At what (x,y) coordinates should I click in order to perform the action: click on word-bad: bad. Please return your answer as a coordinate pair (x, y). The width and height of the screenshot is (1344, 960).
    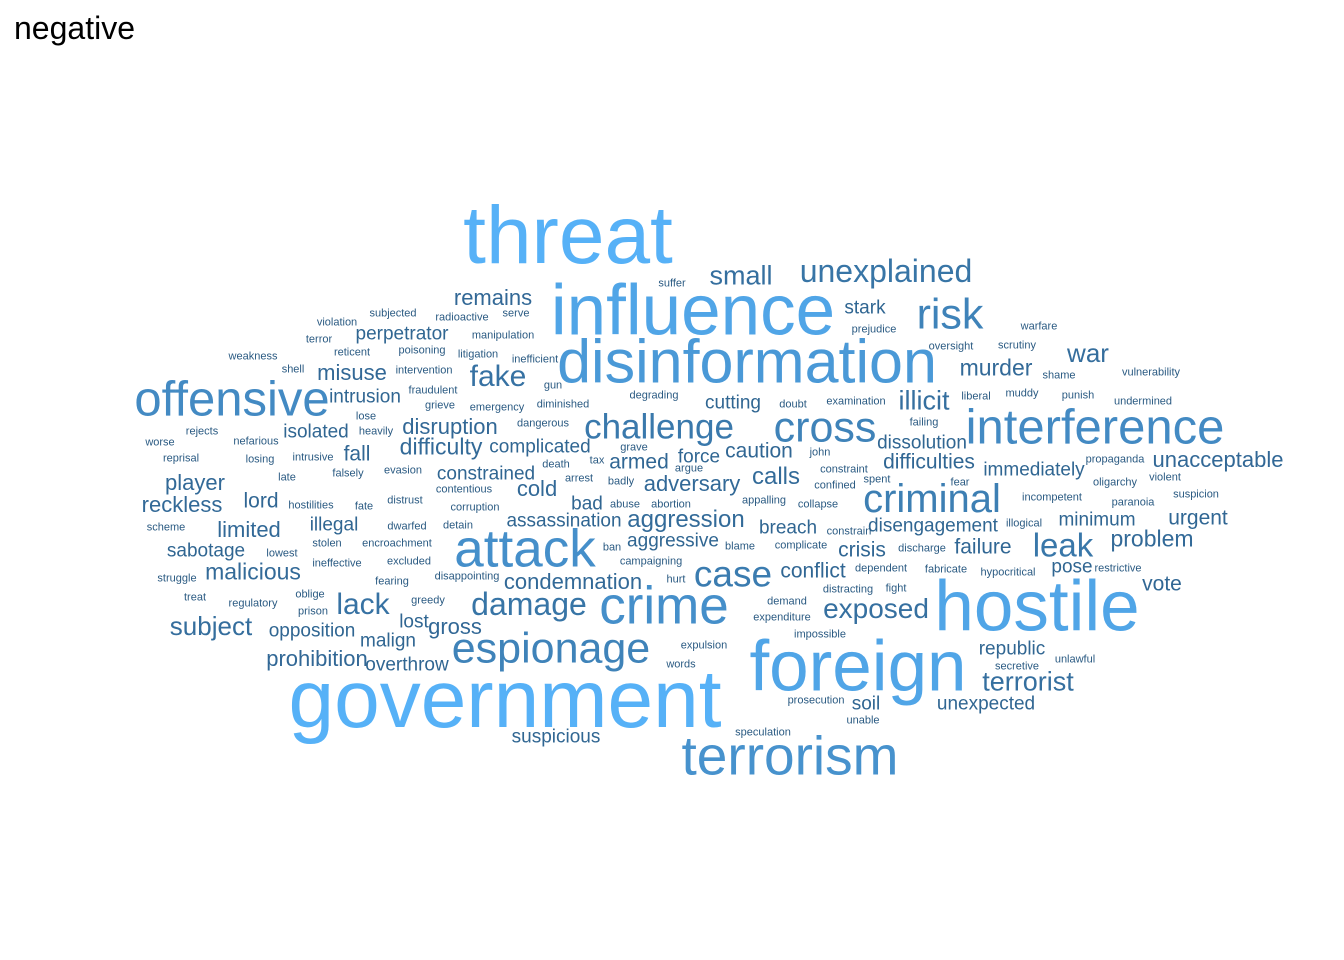
    Looking at the image, I should click on (587, 504).